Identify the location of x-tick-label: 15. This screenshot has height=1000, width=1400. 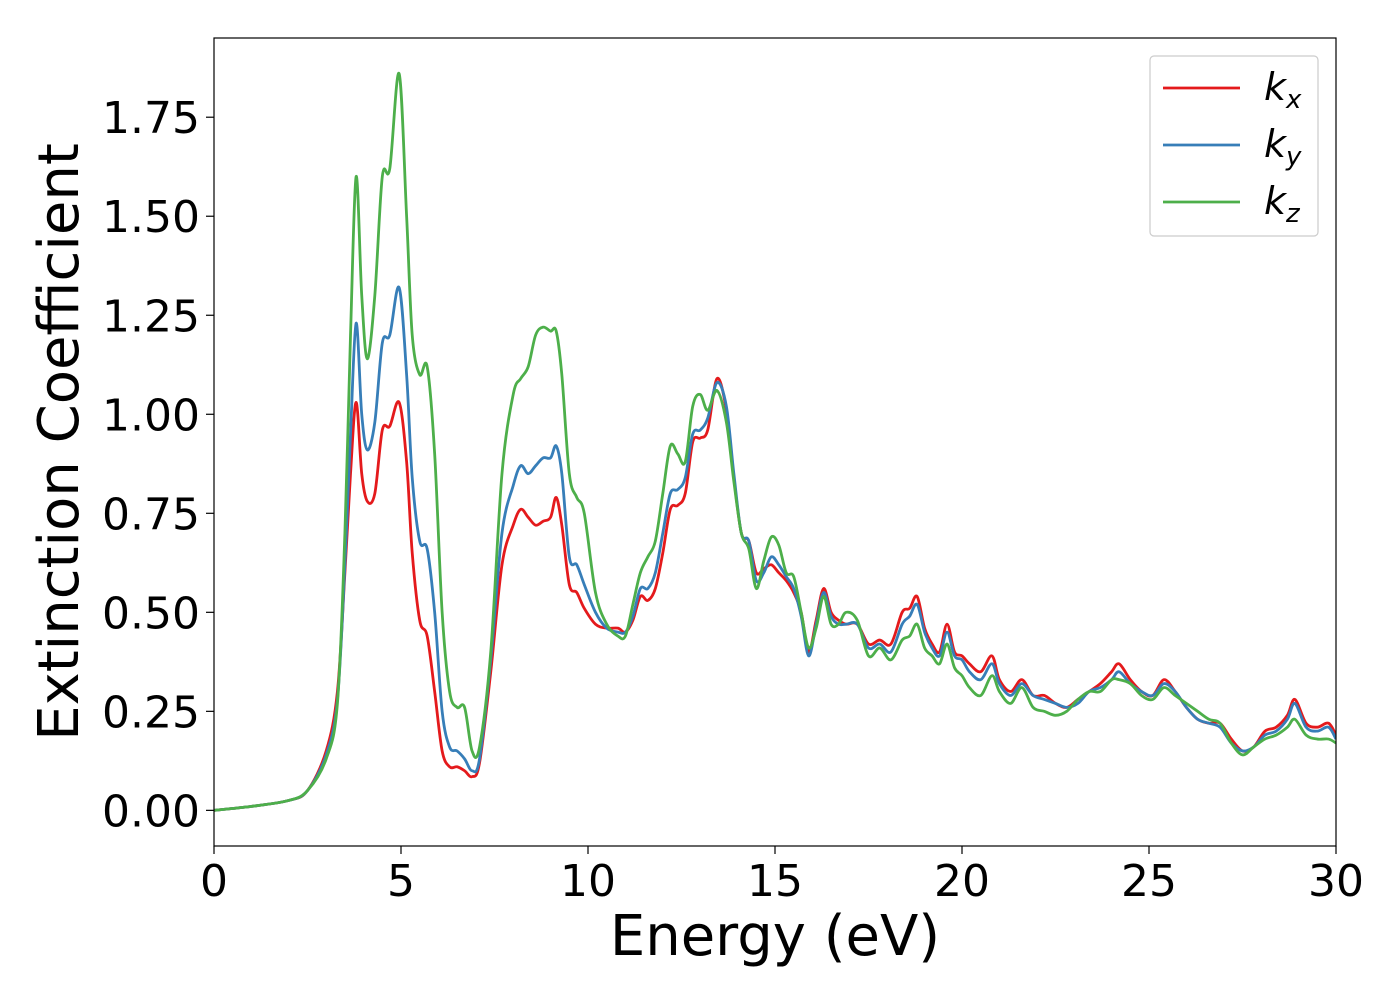
(775, 881).